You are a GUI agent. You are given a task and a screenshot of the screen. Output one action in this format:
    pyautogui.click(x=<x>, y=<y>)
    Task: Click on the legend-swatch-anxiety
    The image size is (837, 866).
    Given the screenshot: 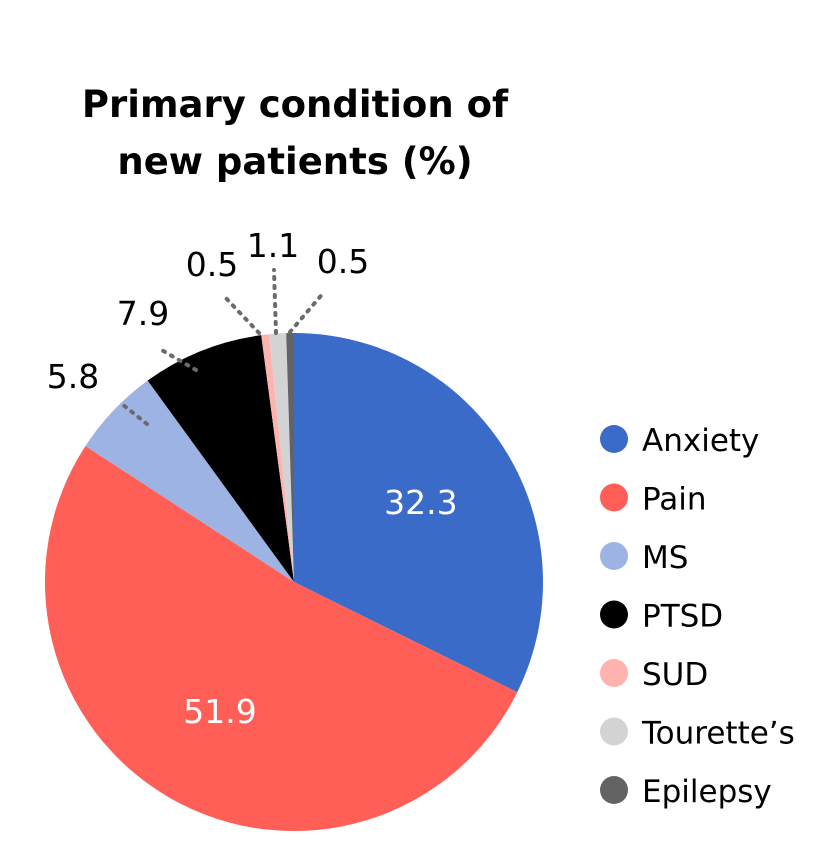 What is the action you would take?
    pyautogui.click(x=614, y=439)
    